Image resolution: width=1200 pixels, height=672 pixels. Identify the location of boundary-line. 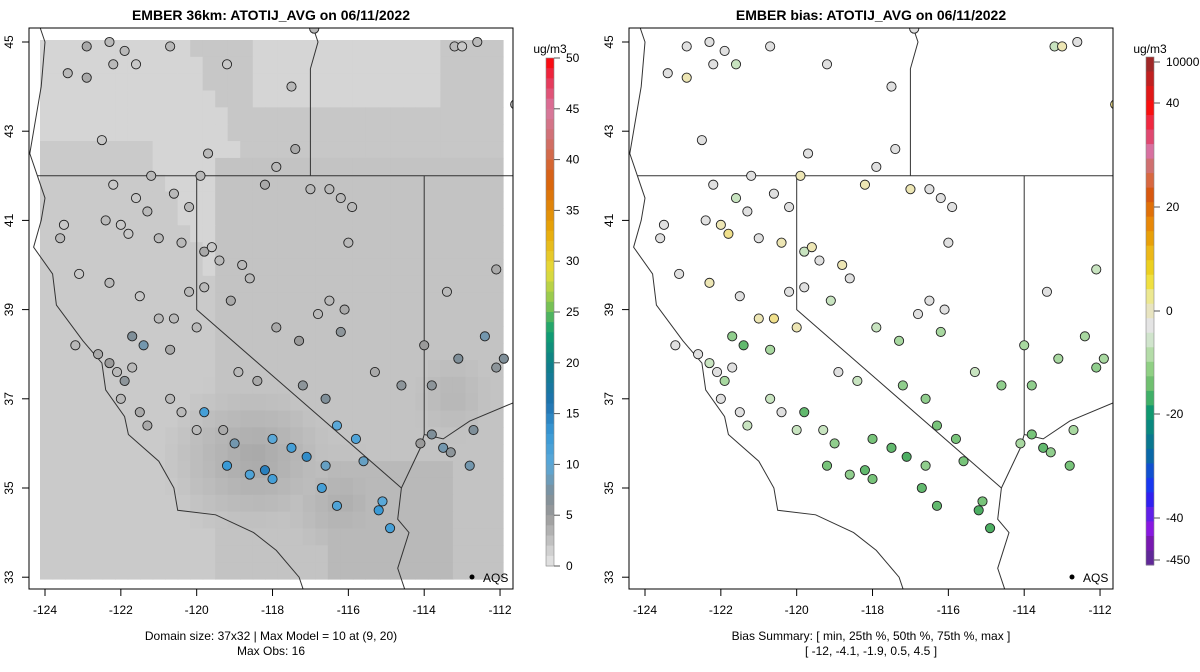
(1022, 622).